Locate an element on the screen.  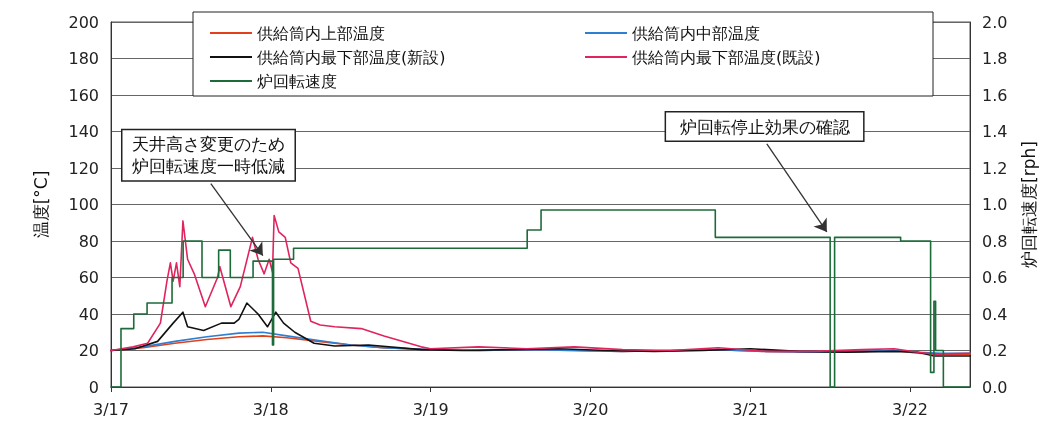
legend-label: 供給筒内上部温度 is located at coordinates (321, 33).